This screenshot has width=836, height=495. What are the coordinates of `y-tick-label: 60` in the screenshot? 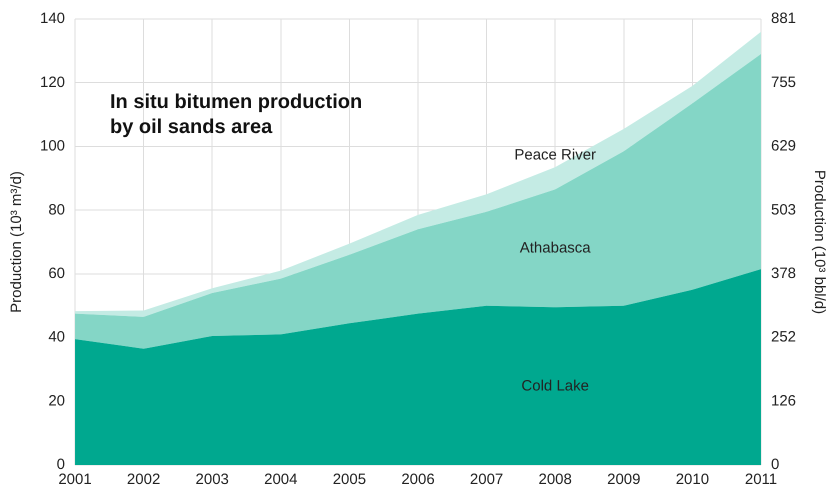 It's located at (57, 273).